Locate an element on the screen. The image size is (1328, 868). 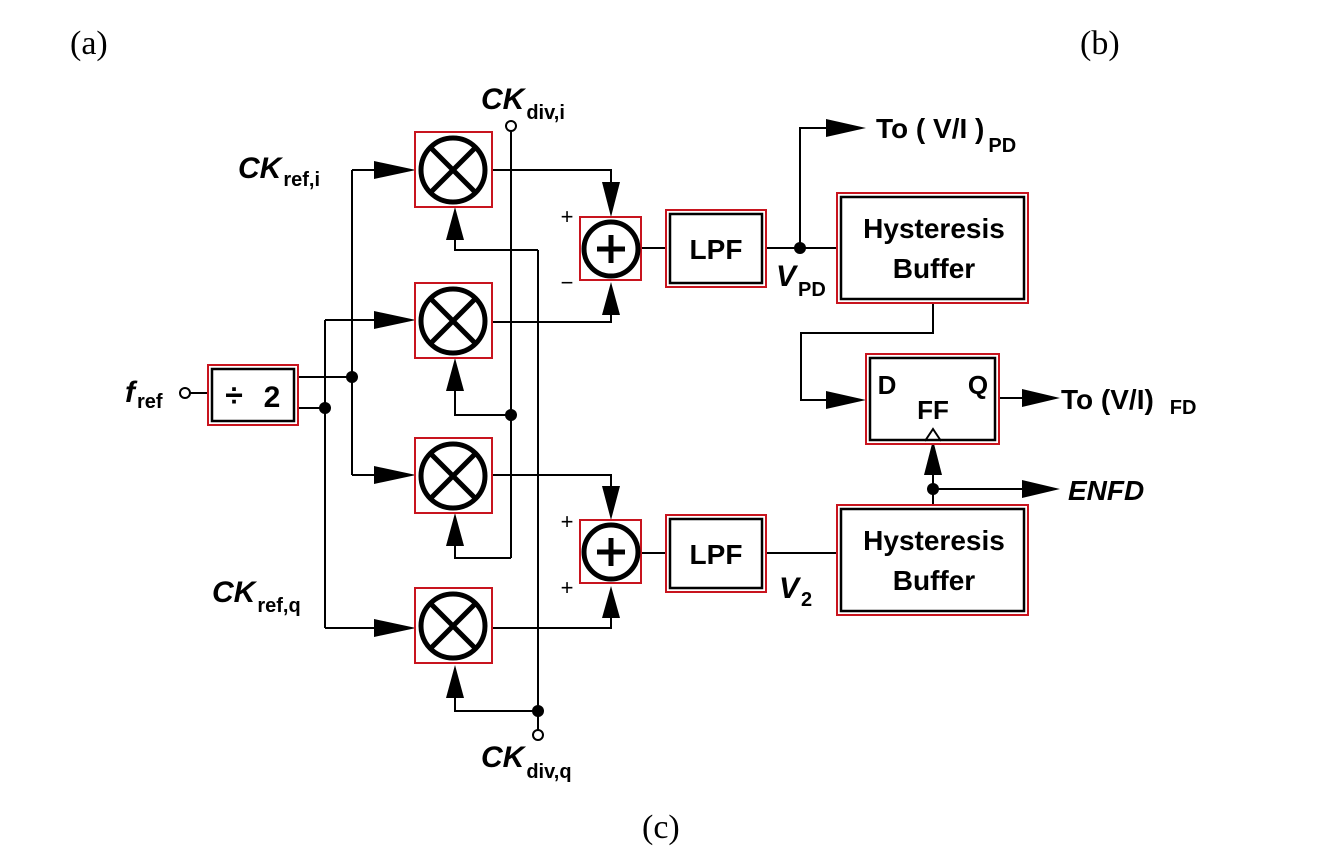
label-ckdivq: CK div,q is located at coordinates (526, 762).